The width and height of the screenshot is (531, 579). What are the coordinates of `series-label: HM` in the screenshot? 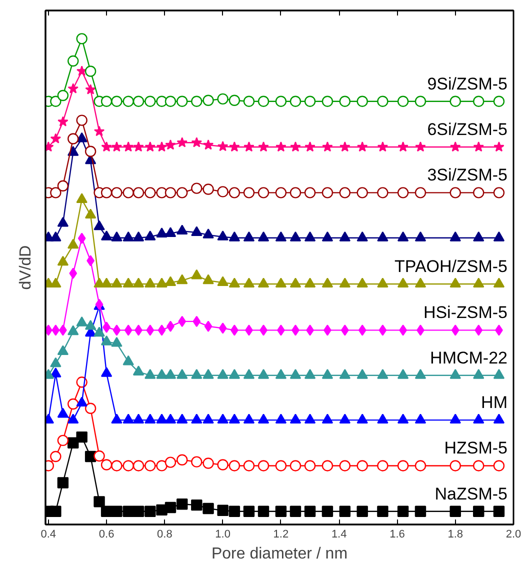 It's located at (494, 402).